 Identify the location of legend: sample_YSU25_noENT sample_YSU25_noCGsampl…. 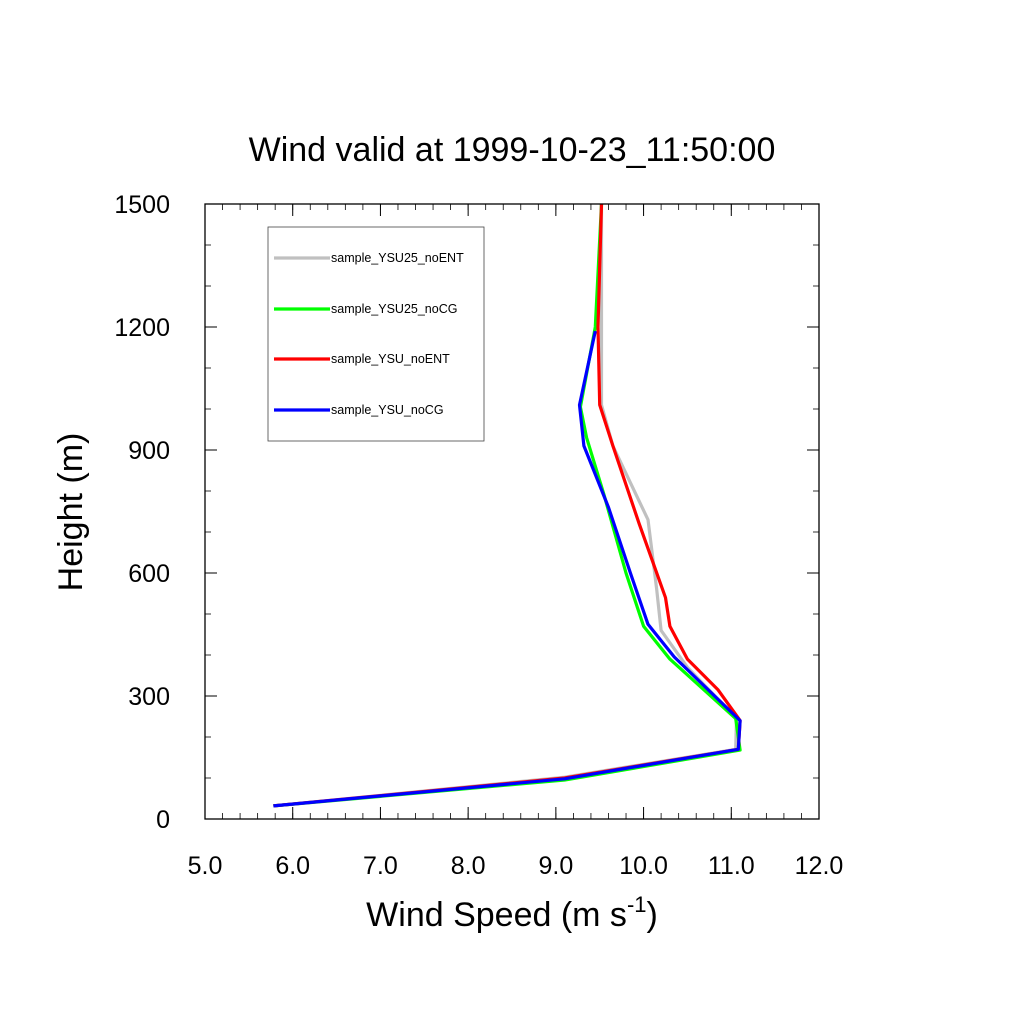
(376, 334).